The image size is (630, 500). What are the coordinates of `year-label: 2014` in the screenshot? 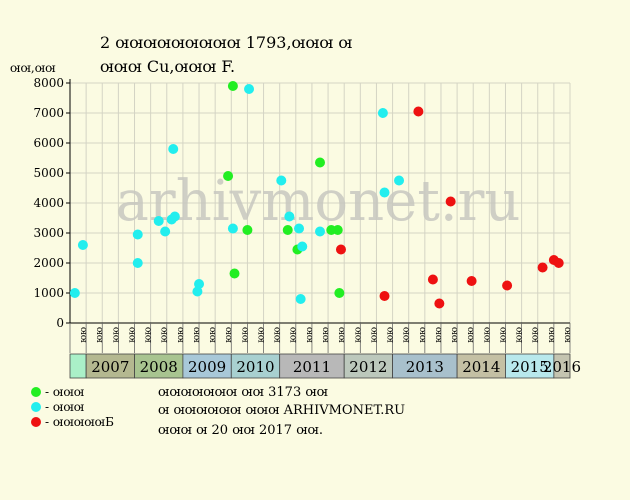 It's located at (481, 367).